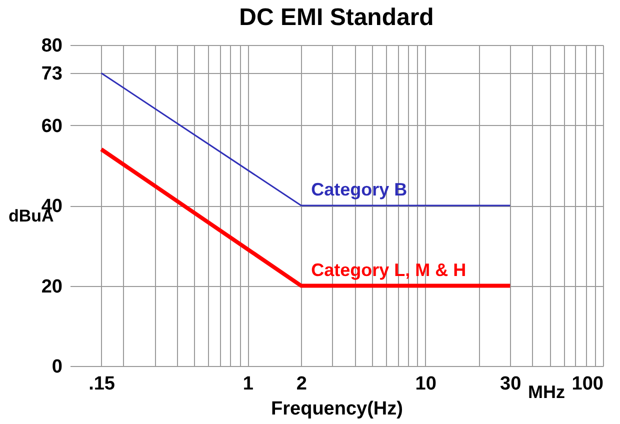 This screenshot has height=424, width=620. Describe the element at coordinates (388, 270) in the screenshot. I see `series-label: Category L, M & H` at that location.